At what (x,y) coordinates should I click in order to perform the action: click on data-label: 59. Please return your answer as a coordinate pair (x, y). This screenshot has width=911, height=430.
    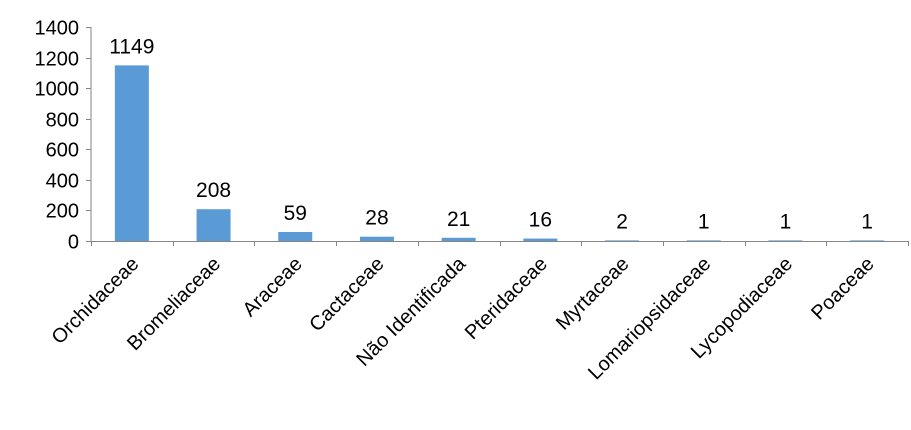
    Looking at the image, I should click on (295, 213).